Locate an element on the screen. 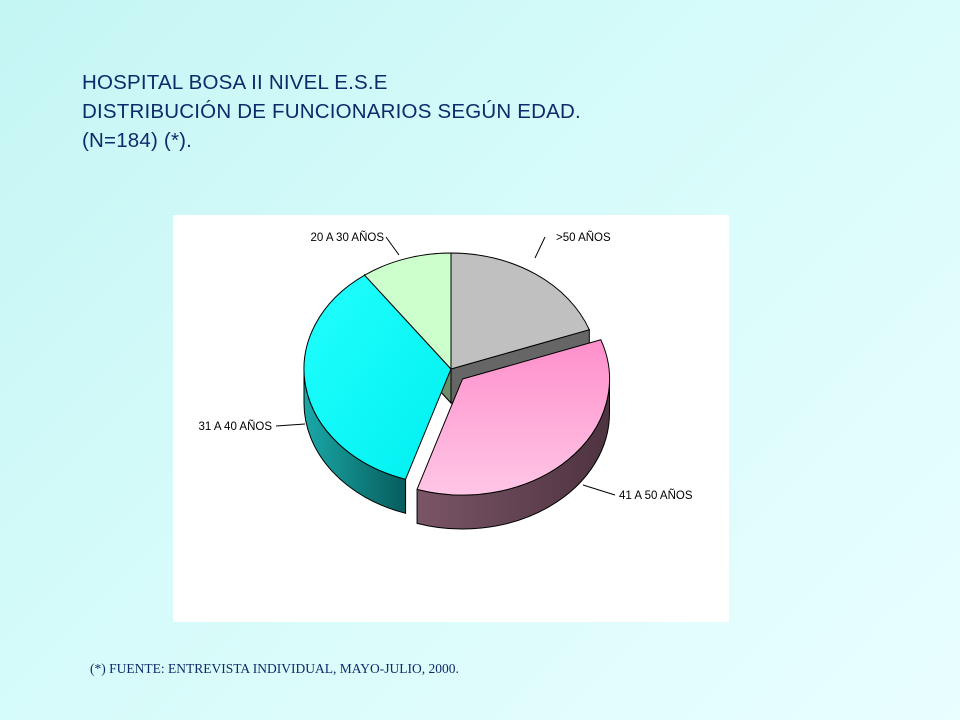 The image size is (960, 720). leader-line-50-a-os is located at coordinates (540, 247).